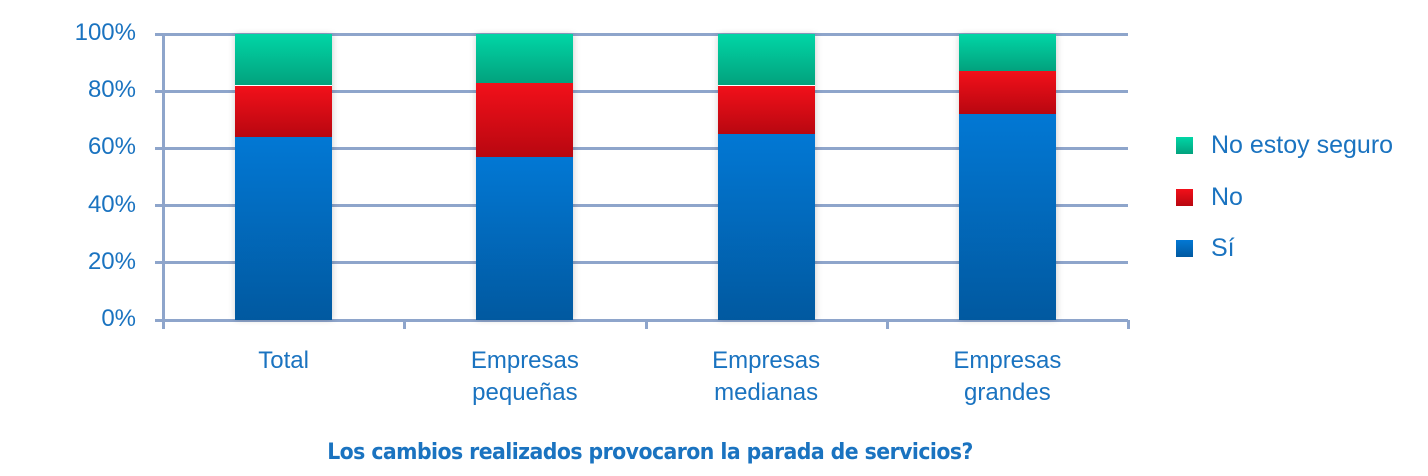  What do you see at coordinates (1223, 247) in the screenshot?
I see `legend-label: Sí` at bounding box center [1223, 247].